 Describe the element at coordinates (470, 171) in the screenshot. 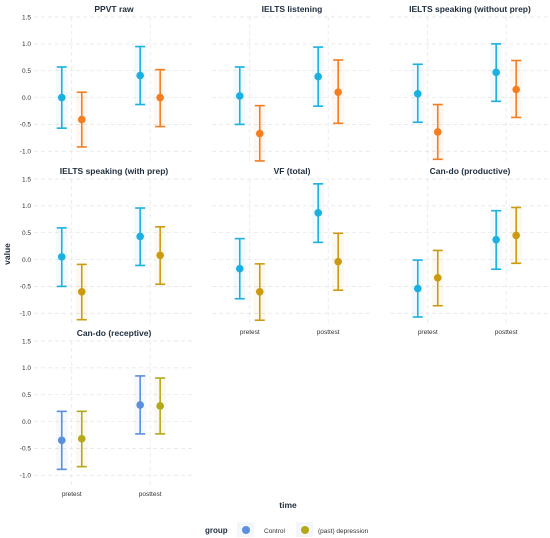

I see `panel-title: Can-do (productive)` at that location.